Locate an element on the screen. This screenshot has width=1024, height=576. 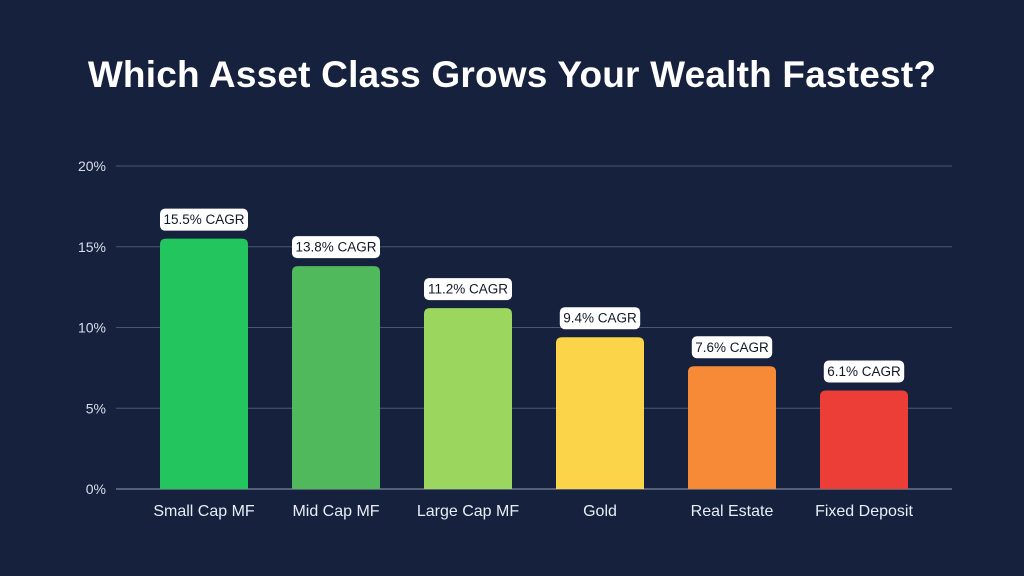
data-label: 15.5% CAGR is located at coordinates (203, 219).